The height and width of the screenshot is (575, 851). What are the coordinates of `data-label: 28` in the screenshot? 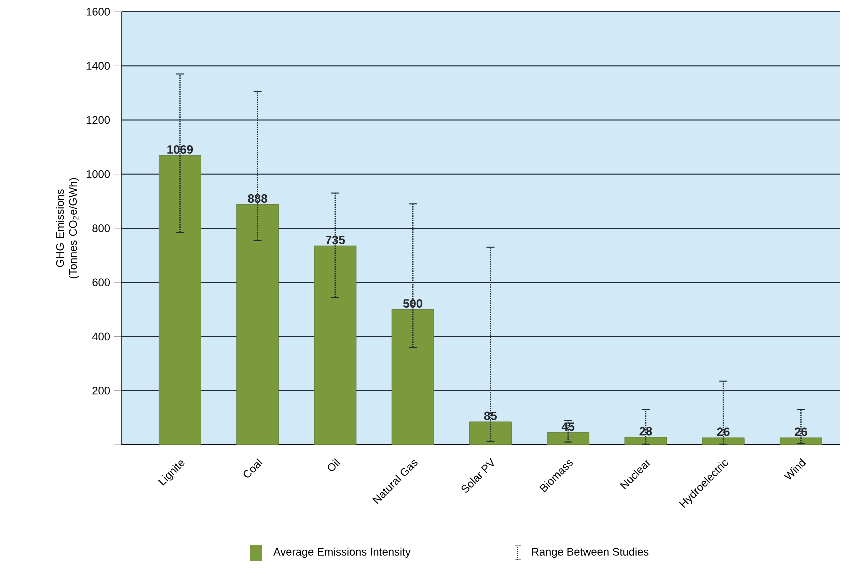 It's located at (646, 431).